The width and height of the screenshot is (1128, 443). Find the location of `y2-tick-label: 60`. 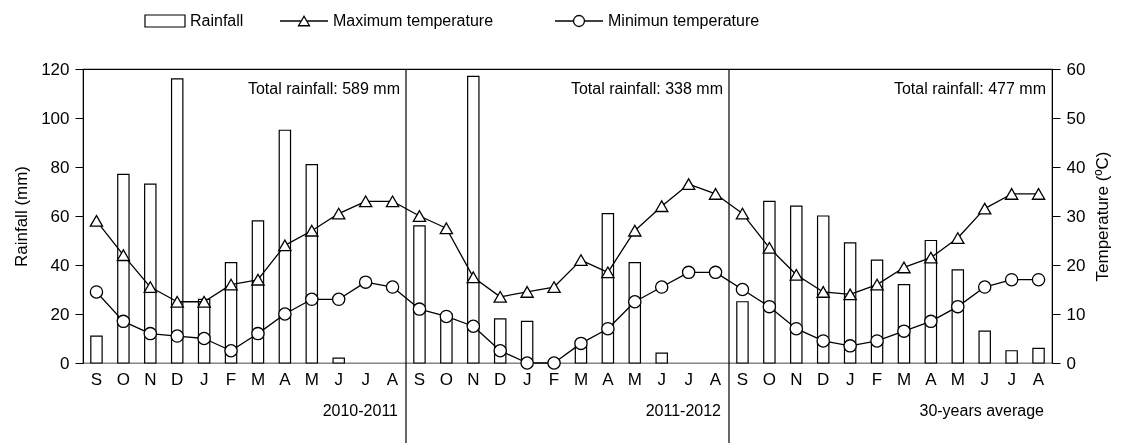

y2-tick-label: 60 is located at coordinates (1076, 69).